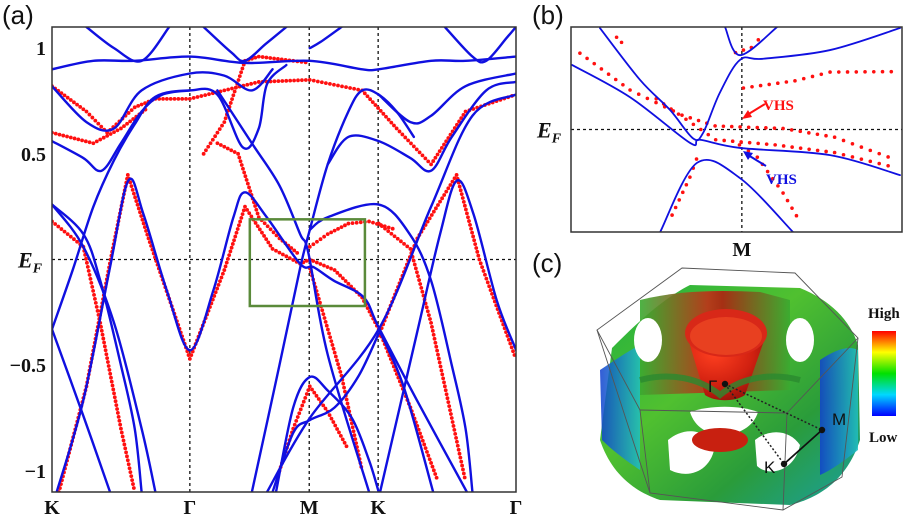 The image size is (910, 520). Describe the element at coordinates (283, 122) in the screenshot. I see `red-band` at that location.